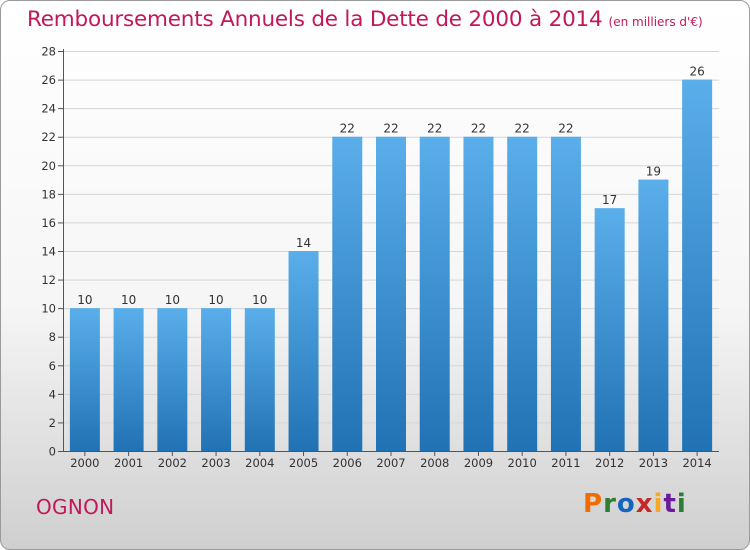 Image resolution: width=750 pixels, height=550 pixels. Describe the element at coordinates (565, 463) in the screenshot. I see `x-tick-label: 2011` at that location.